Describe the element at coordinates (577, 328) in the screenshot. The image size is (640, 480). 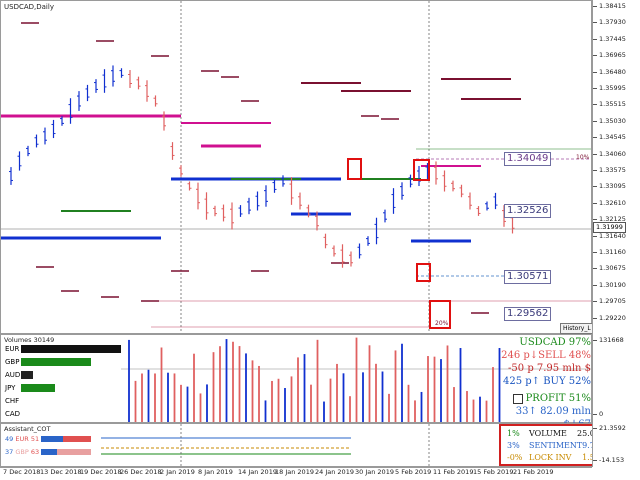
I see `history-button: History_L` at that location.